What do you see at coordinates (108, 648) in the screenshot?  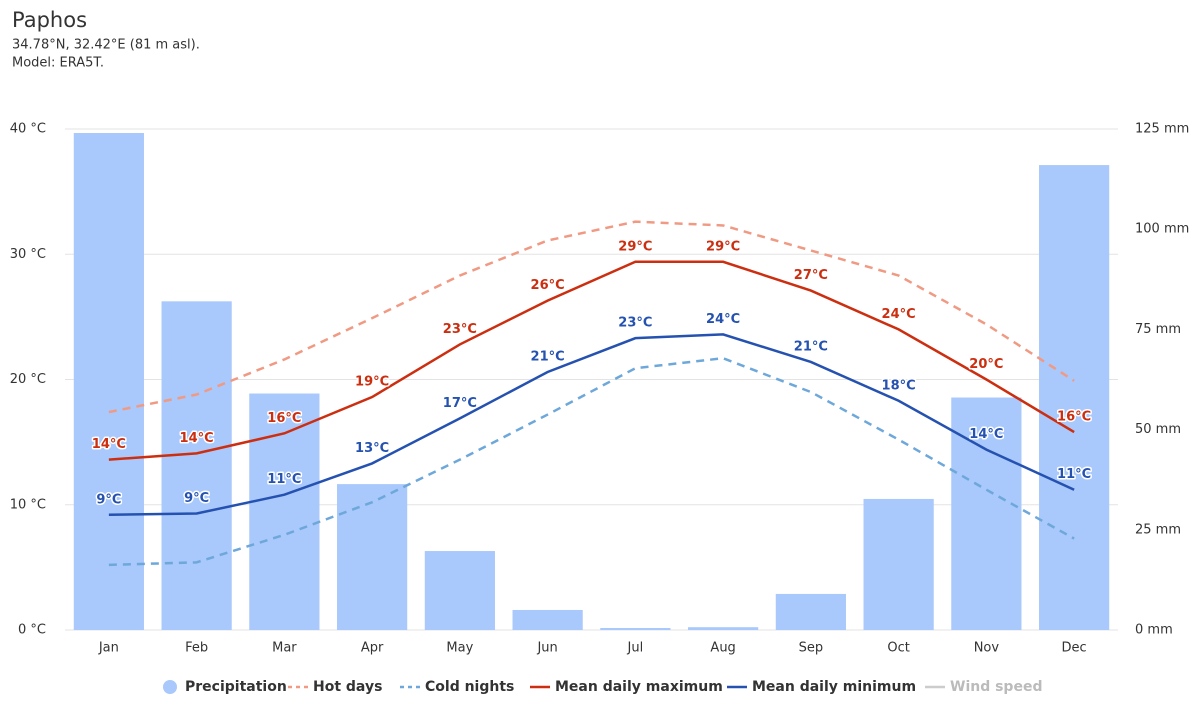 I see `x-tick-label: Jan` at bounding box center [108, 648].